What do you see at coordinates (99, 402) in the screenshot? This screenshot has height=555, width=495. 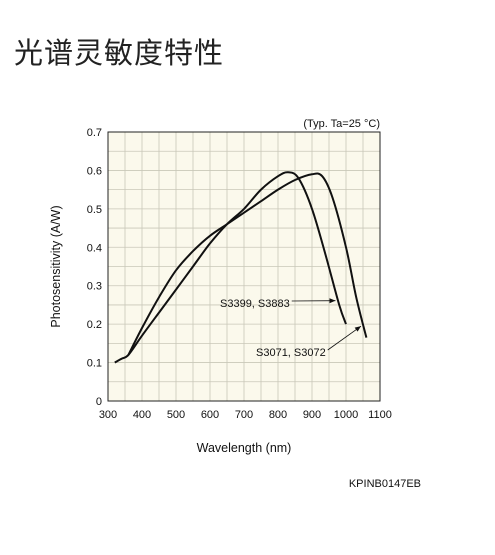 I see `y-tick-label: 0` at bounding box center [99, 402].